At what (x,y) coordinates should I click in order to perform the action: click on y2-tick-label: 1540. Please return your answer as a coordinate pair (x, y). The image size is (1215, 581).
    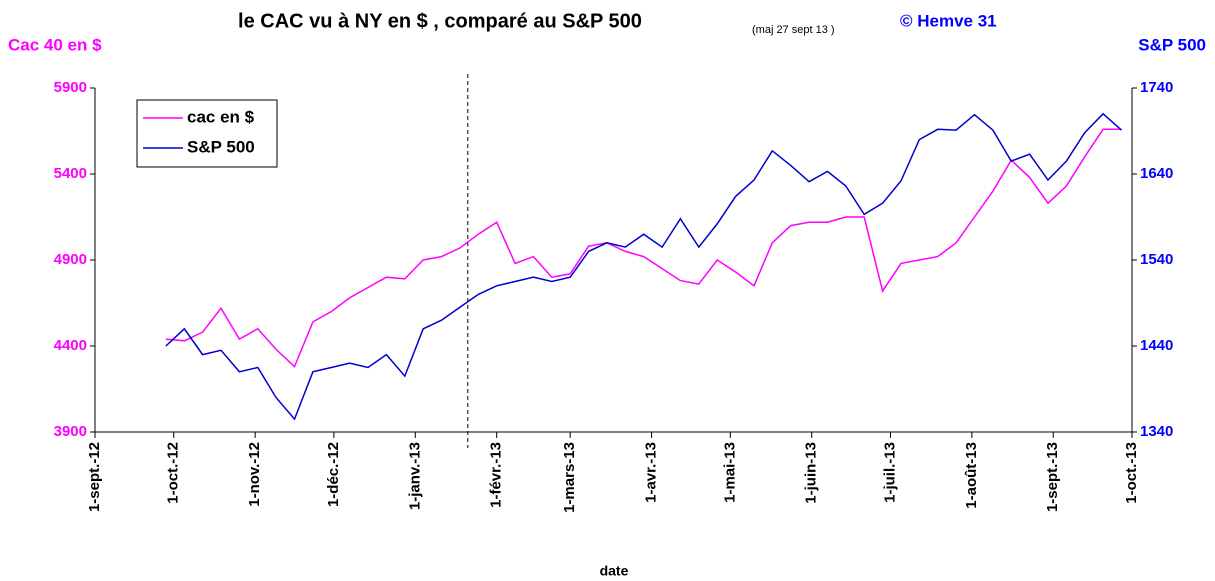
    Looking at the image, I should click on (1156, 259).